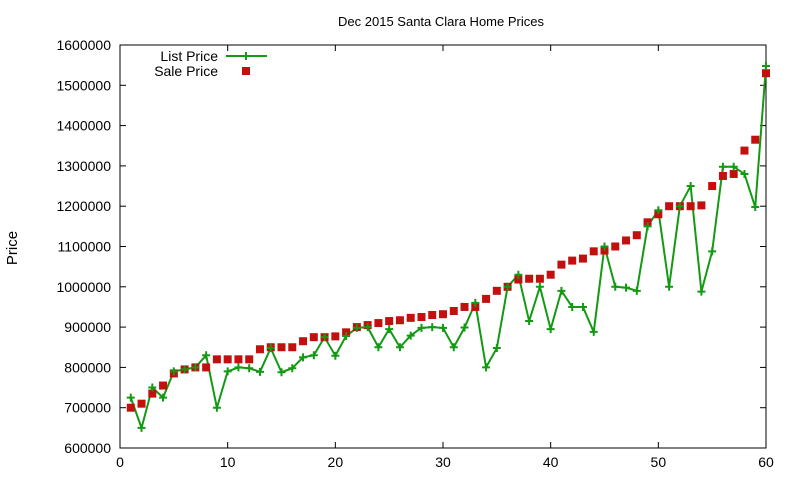 The image size is (800, 485). What do you see at coordinates (246, 71) in the screenshot?
I see `legend-marker-sale-price` at bounding box center [246, 71].